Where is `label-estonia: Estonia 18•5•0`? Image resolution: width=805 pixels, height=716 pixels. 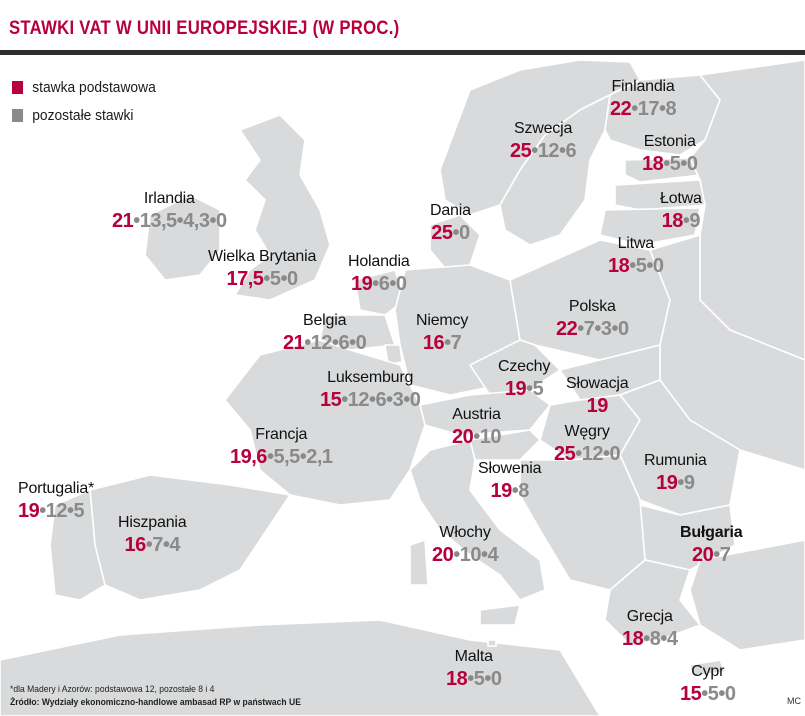
label-estonia: Estonia 18•5•0 is located at coordinates (670, 154).